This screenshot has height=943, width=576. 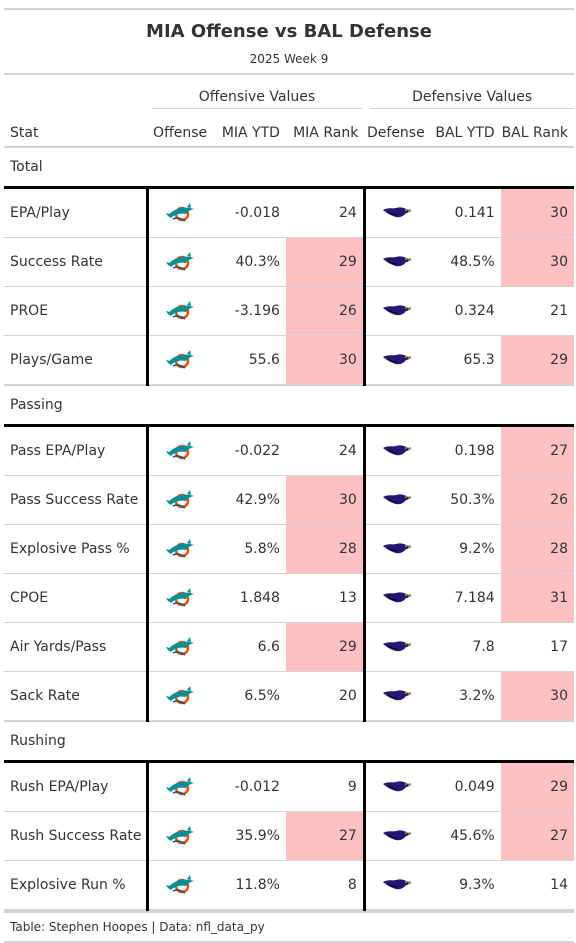 What do you see at coordinates (464, 128) in the screenshot?
I see `column-header-bal-ytd: BAL YTD` at bounding box center [464, 128].